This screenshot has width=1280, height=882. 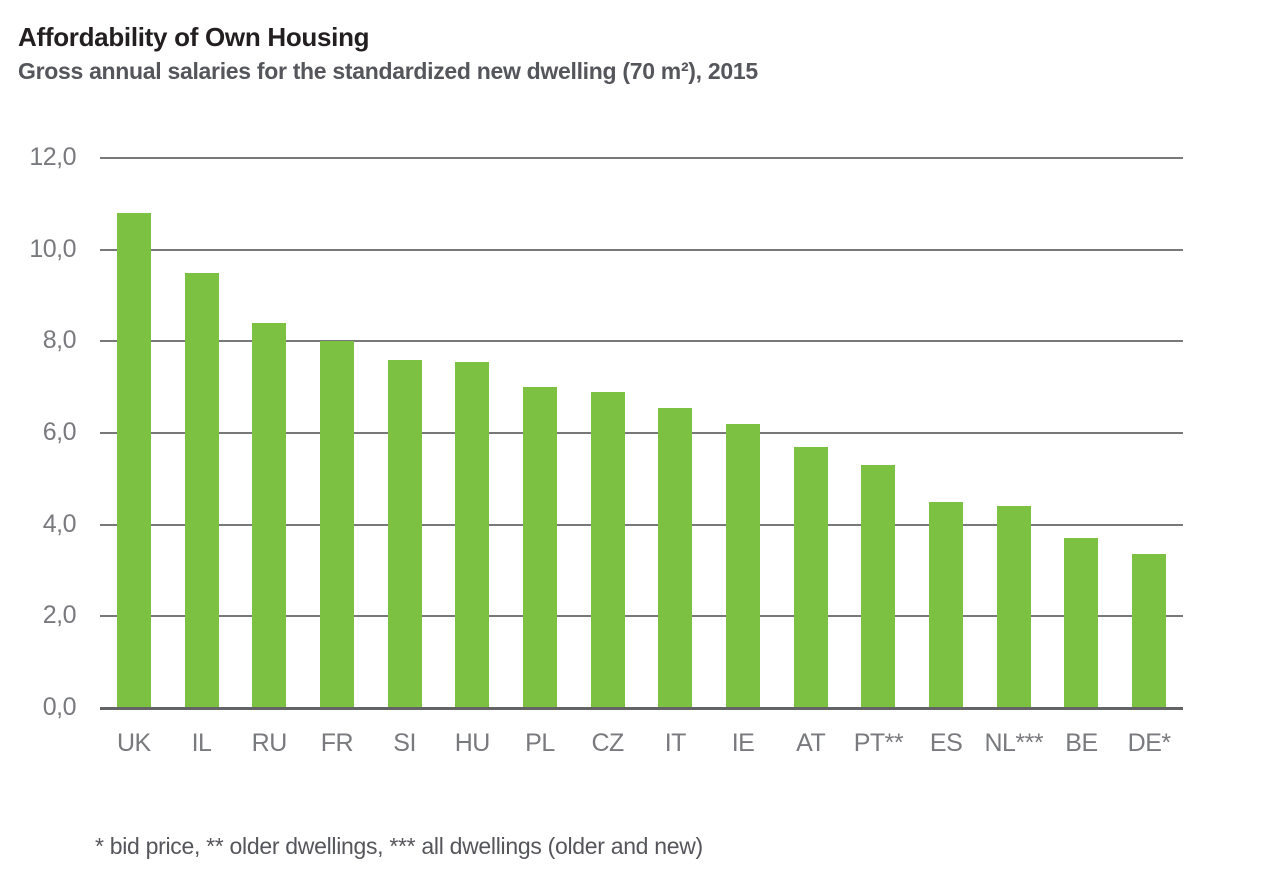 What do you see at coordinates (472, 534) in the screenshot?
I see `bar-HU` at bounding box center [472, 534].